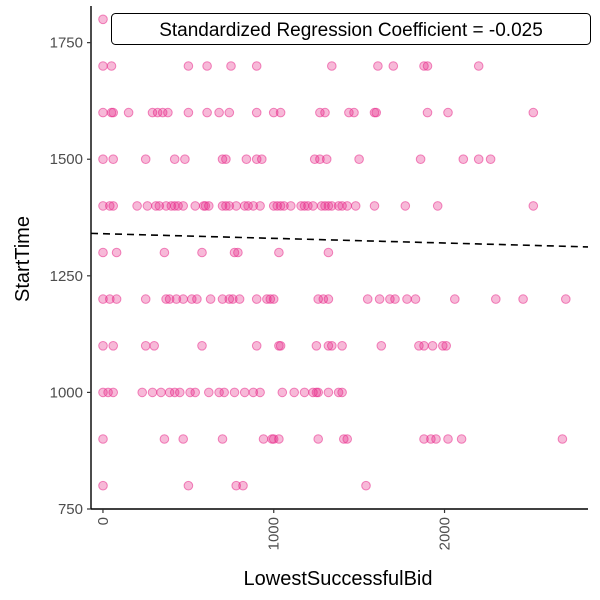 This screenshot has height=600, width=600. What do you see at coordinates (66, 159) in the screenshot?
I see `y-tick-label: 1500` at bounding box center [66, 159].